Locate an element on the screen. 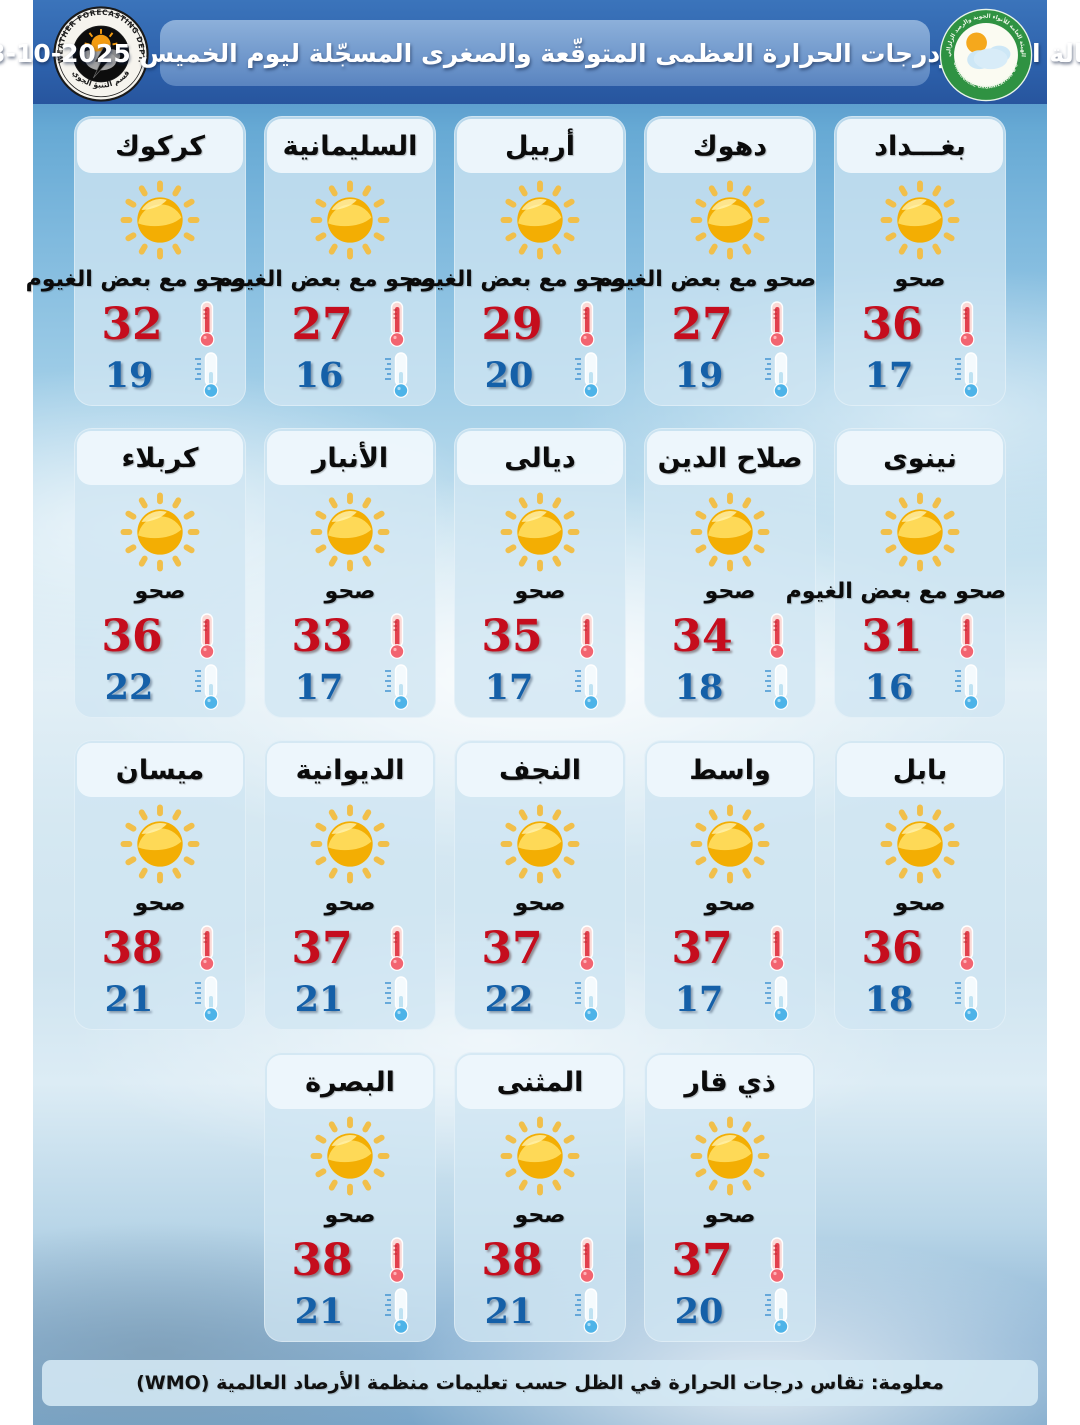 This screenshot has width=1080, height=1425. max-temperature: 37 is located at coordinates (512, 948).